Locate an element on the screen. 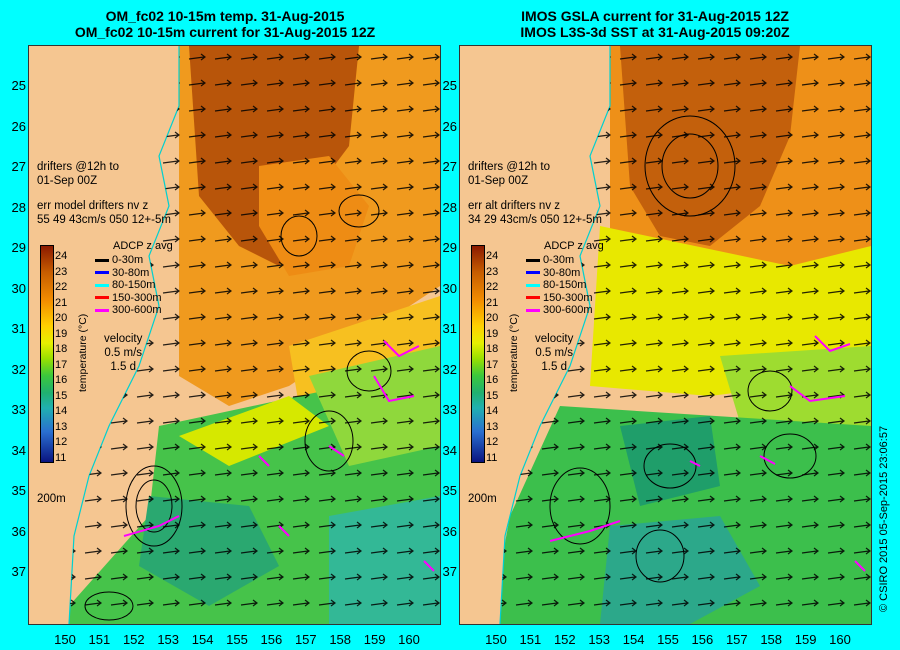 This screenshot has height=650, width=900. colorbar-tick-left: 17 is located at coordinates (61, 364).